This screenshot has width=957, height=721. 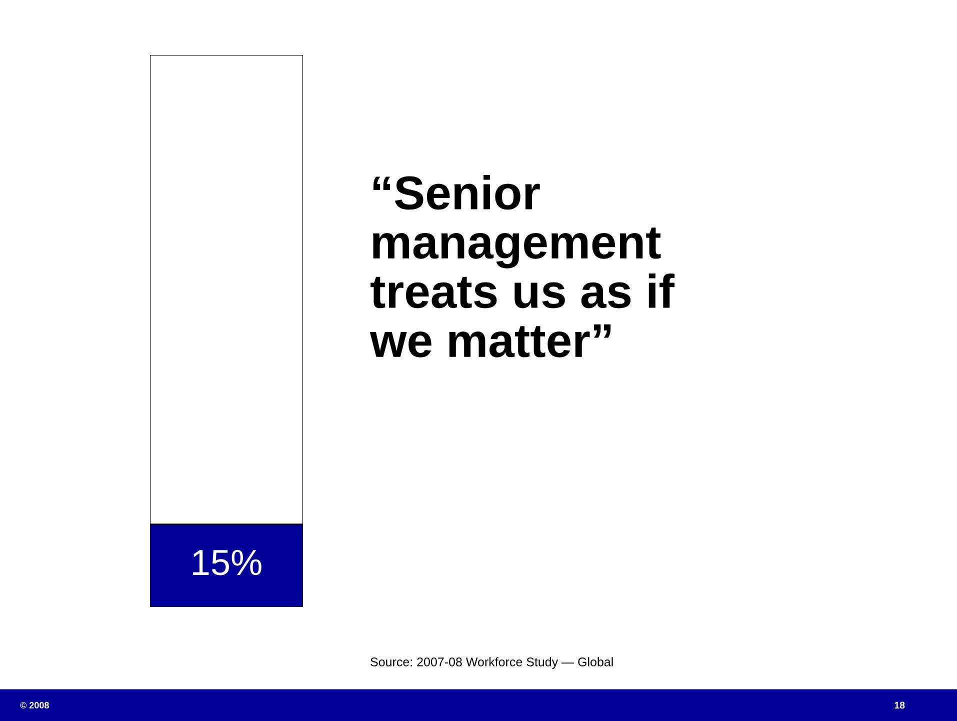 I want to click on text: © 2008, so click(x=34, y=705).